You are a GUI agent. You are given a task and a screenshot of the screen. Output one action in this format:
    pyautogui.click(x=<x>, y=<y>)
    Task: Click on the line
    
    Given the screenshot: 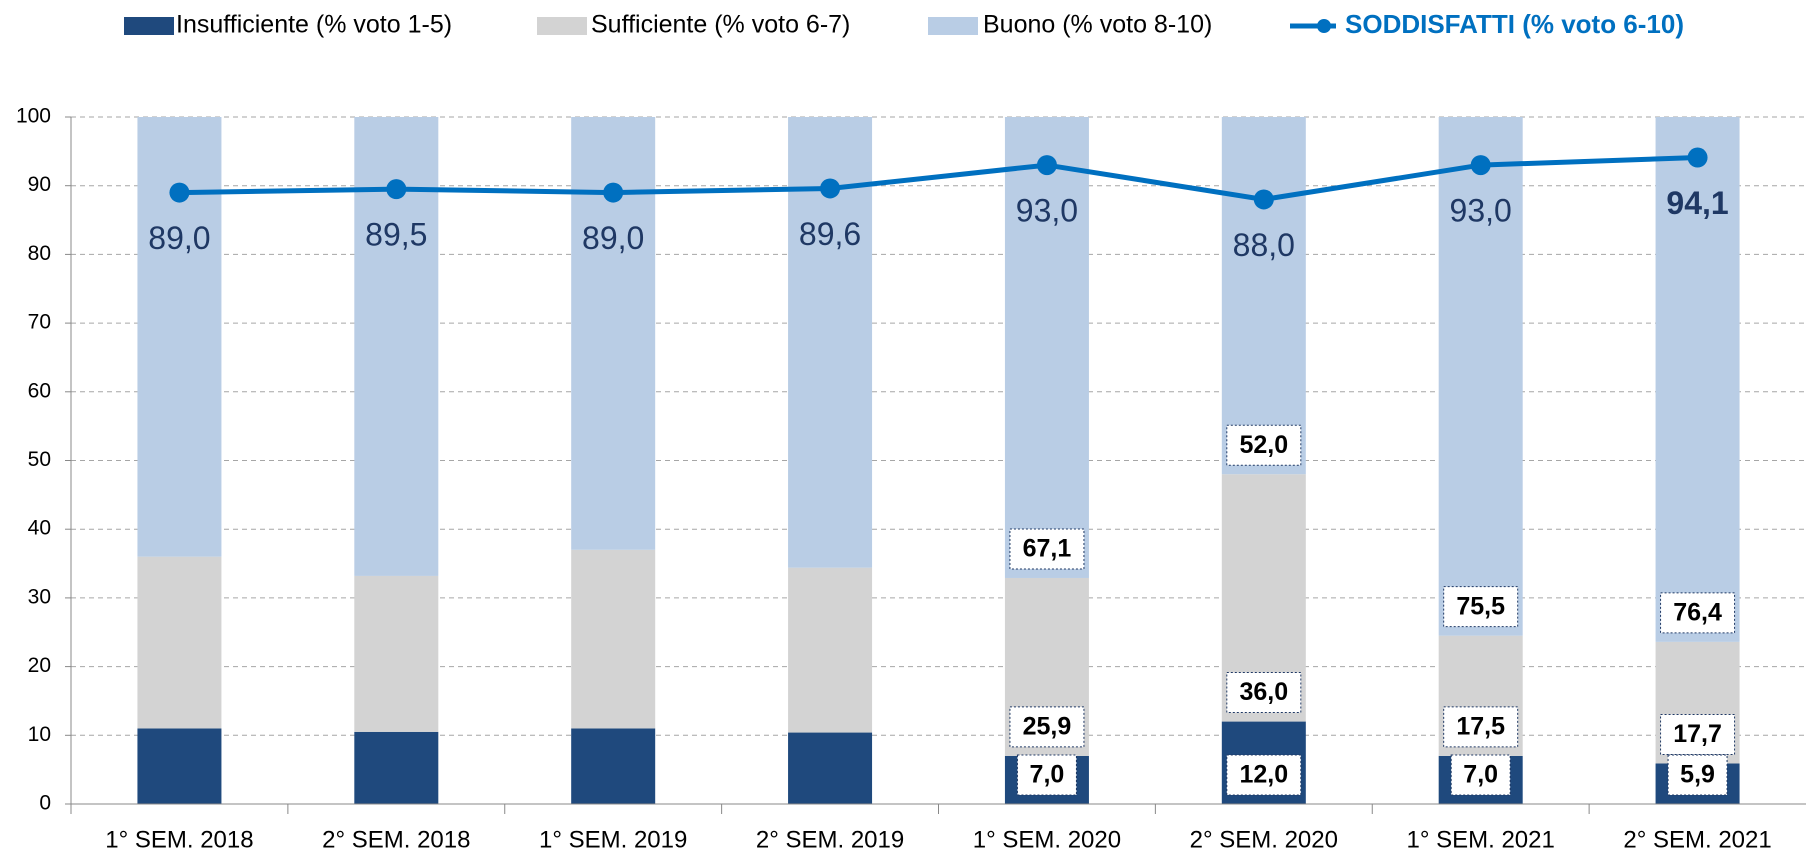 What is the action you would take?
    pyautogui.click(x=938, y=178)
    